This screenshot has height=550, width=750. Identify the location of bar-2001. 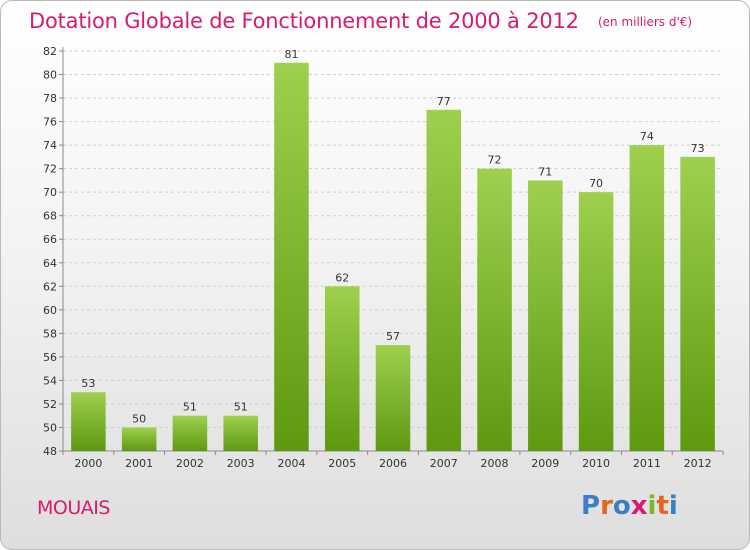
(139, 439).